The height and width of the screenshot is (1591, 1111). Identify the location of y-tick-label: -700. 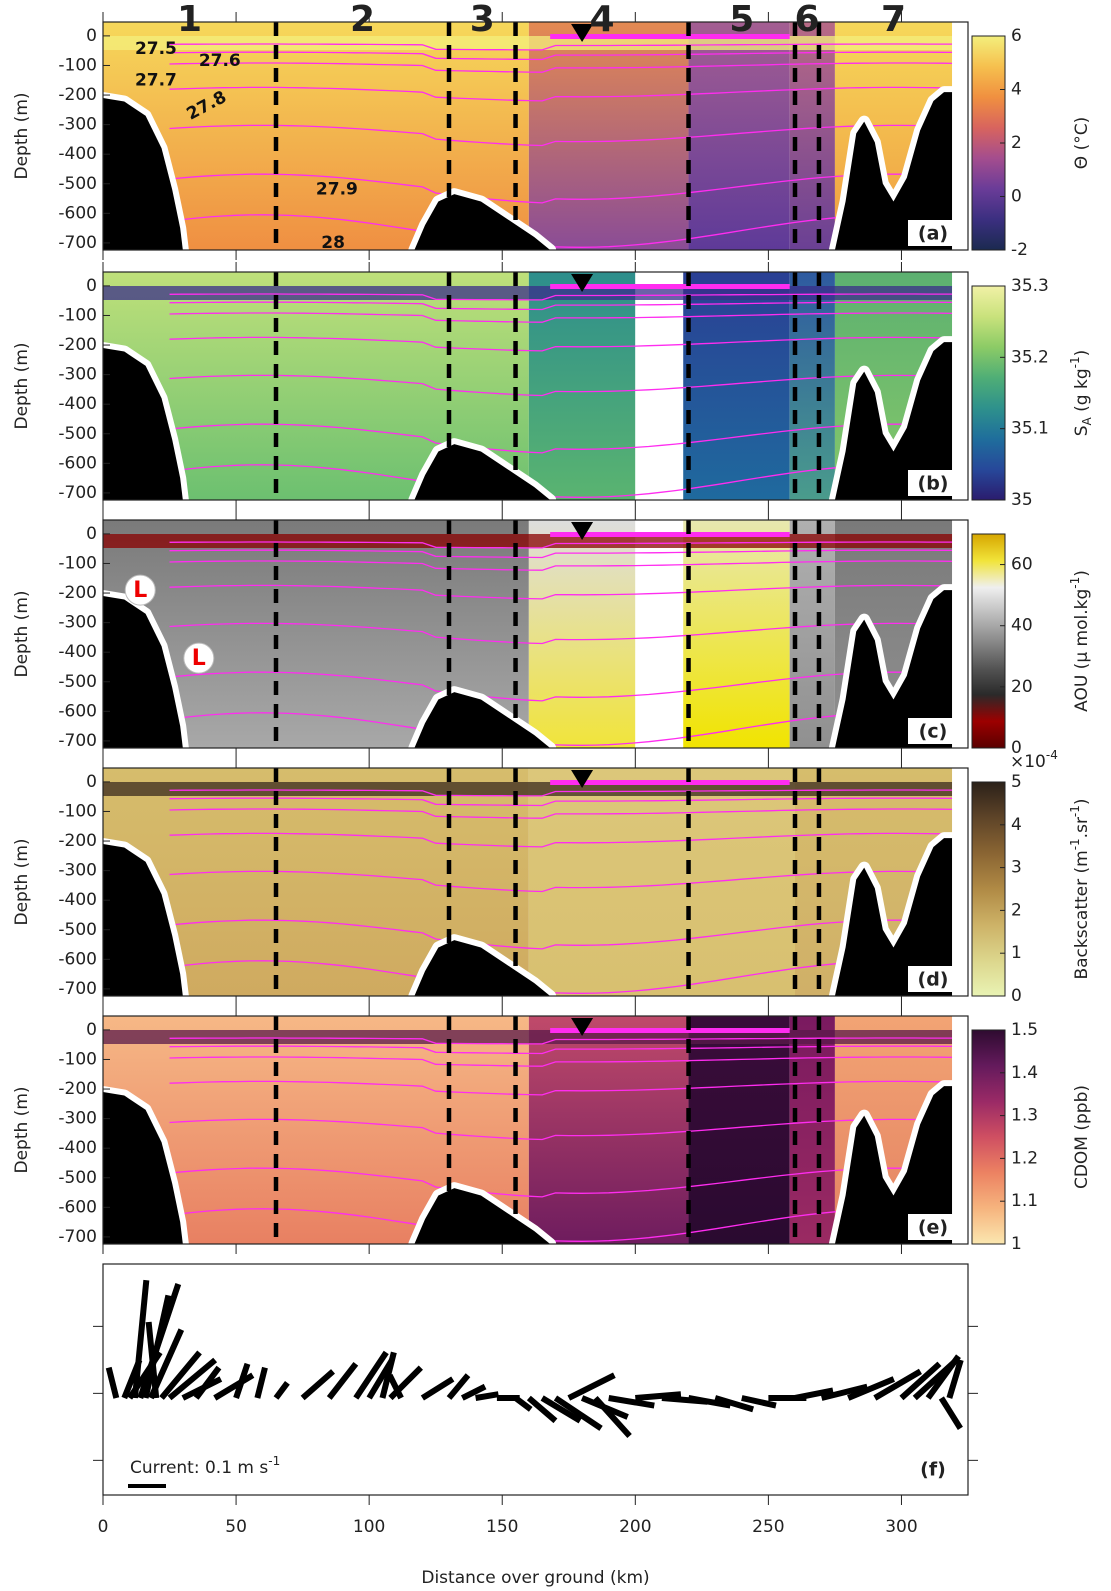
(77, 243).